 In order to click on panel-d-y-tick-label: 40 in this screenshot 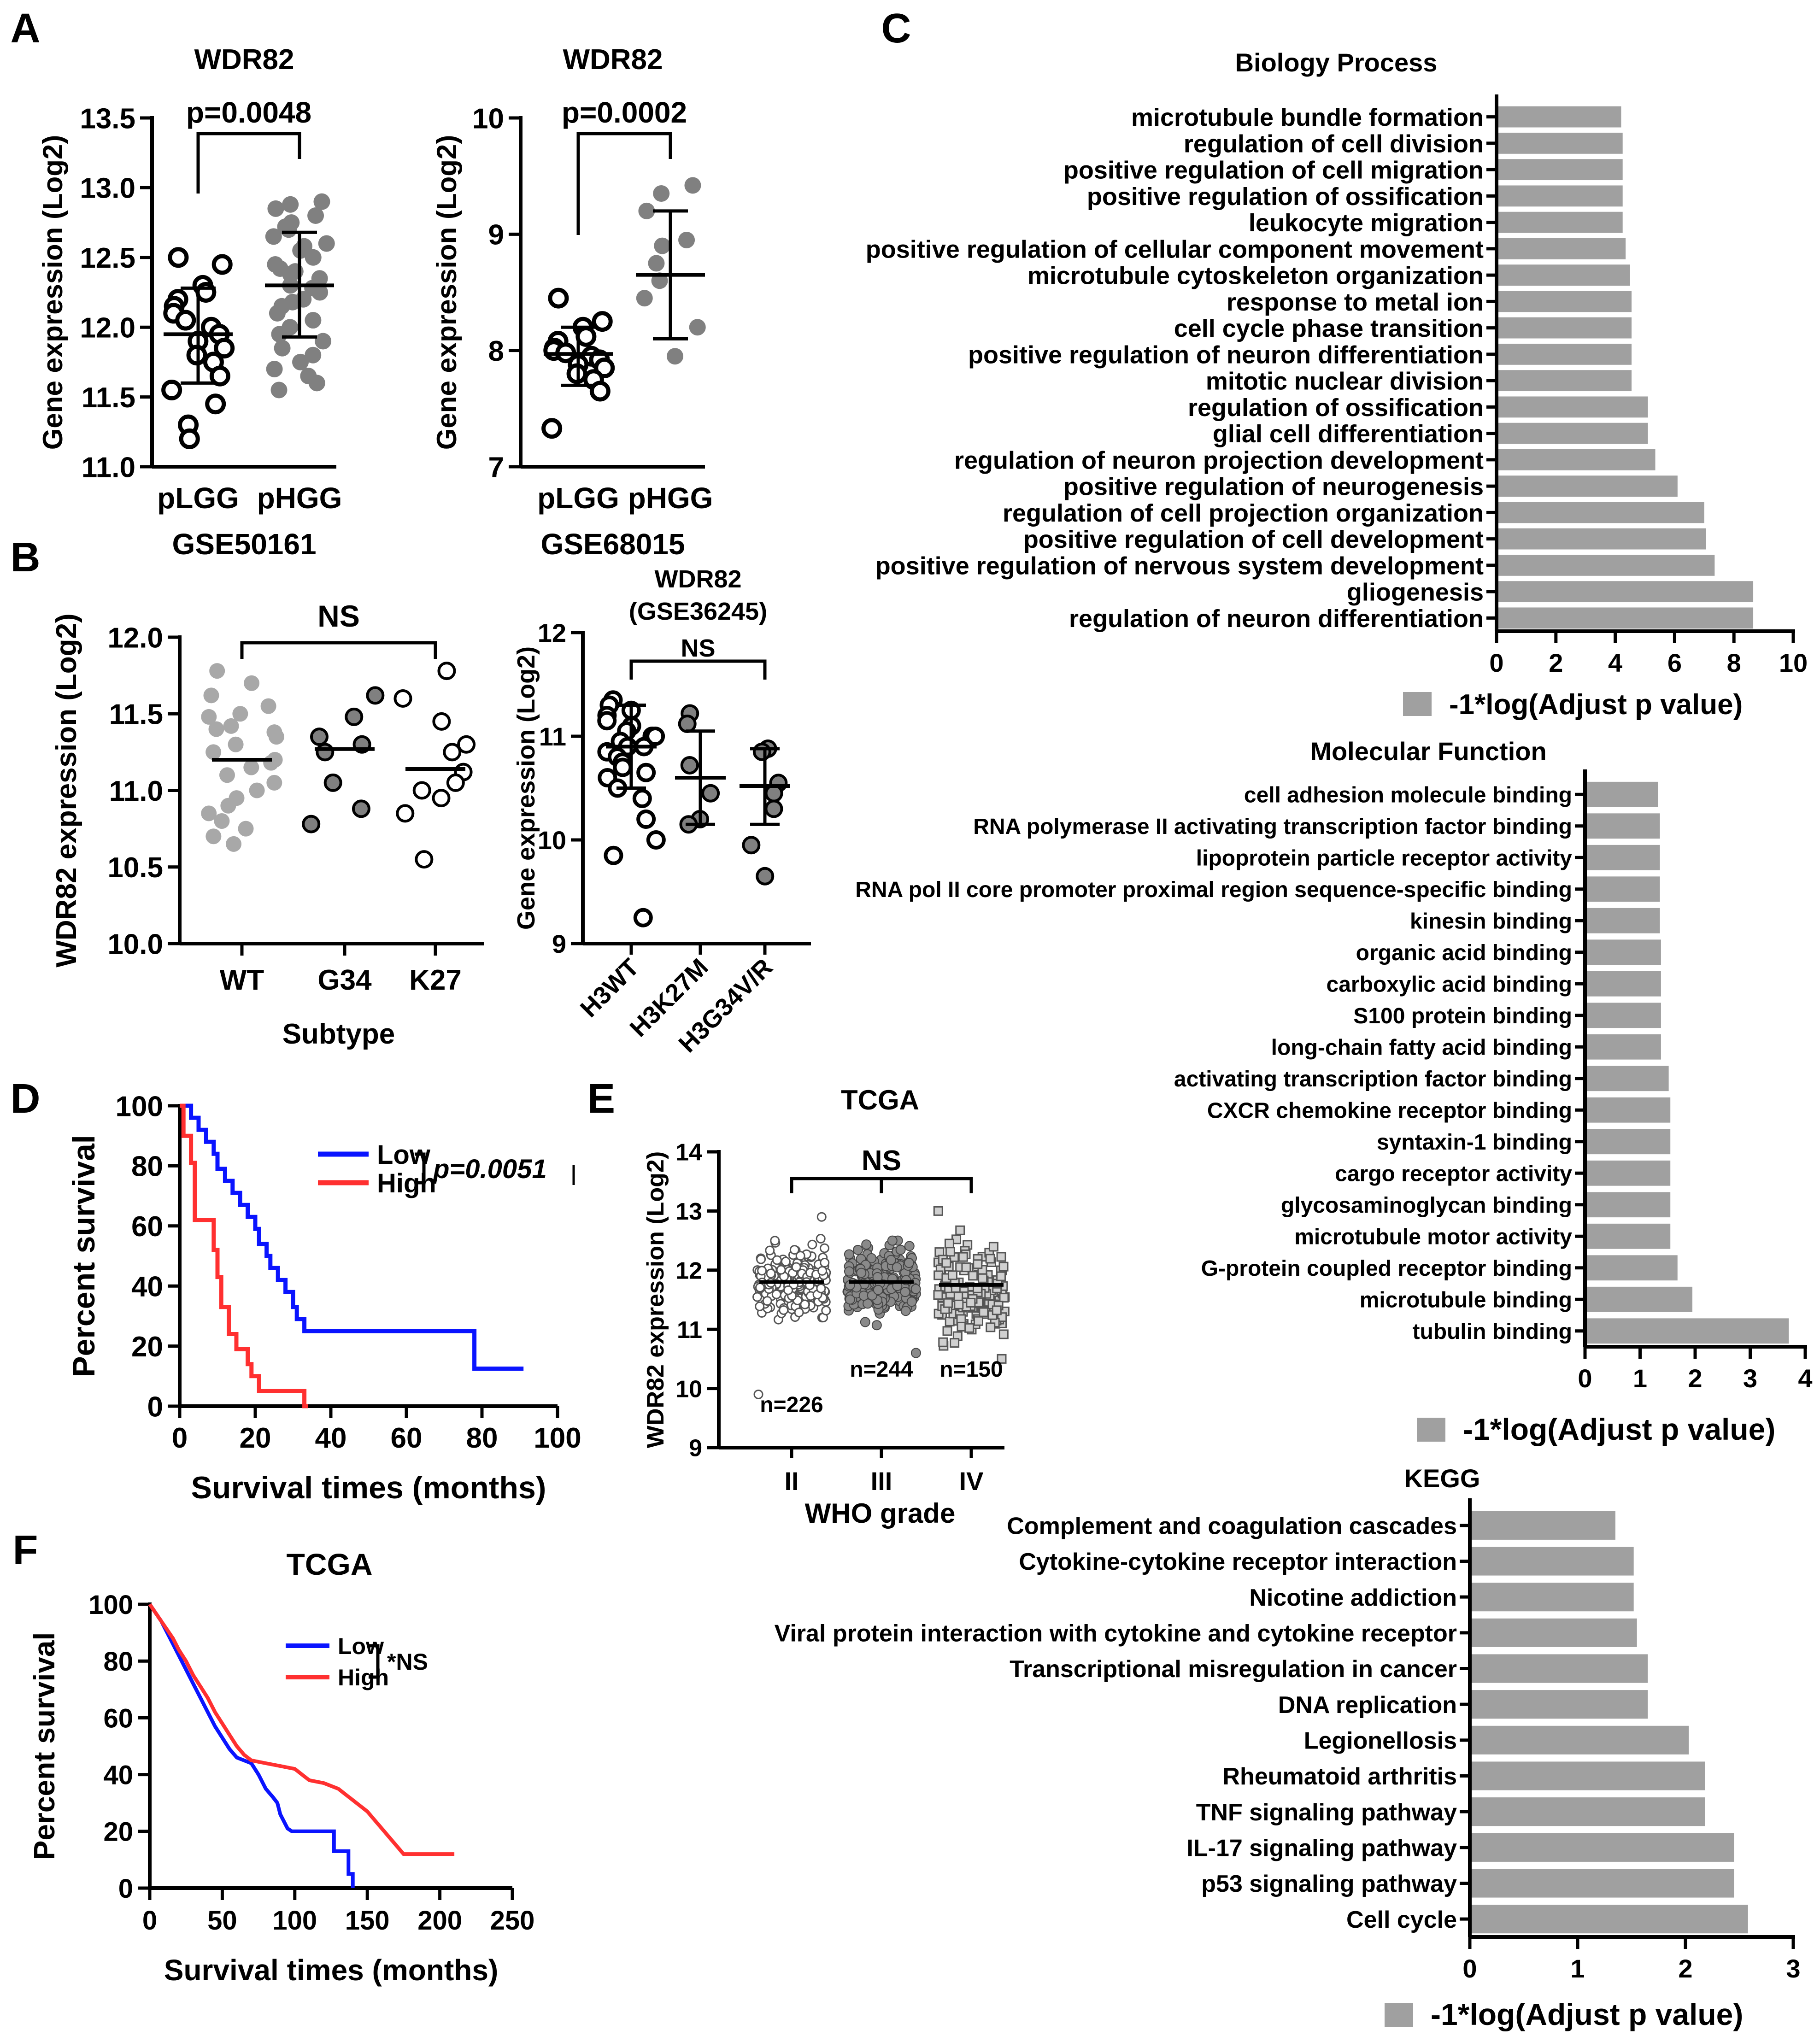, I will do `click(147, 1287)`.